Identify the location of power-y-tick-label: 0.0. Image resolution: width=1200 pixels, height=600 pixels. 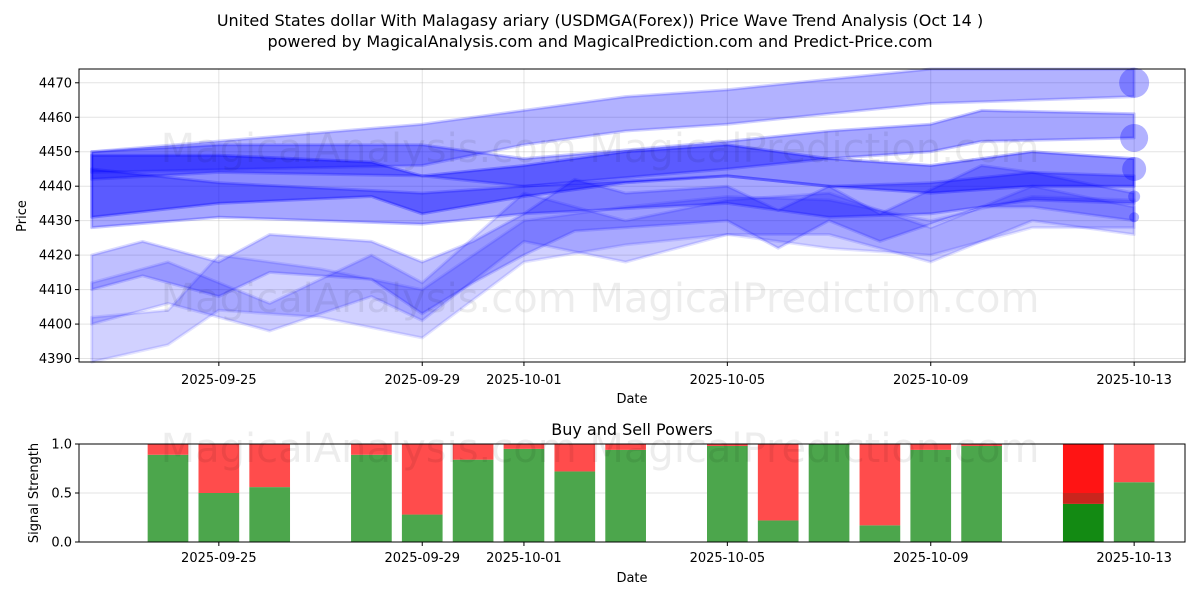
(61, 543).